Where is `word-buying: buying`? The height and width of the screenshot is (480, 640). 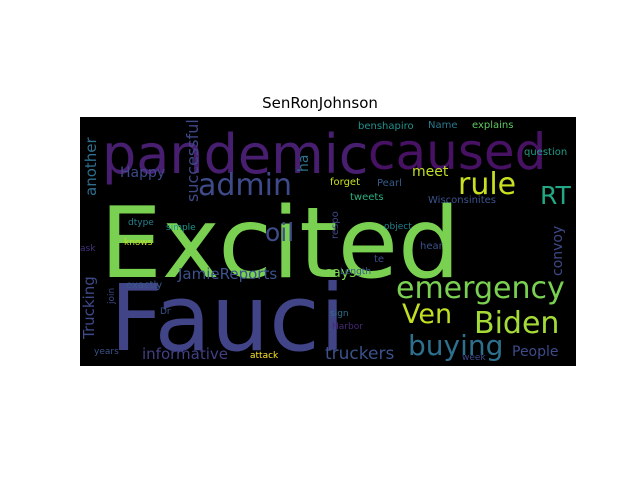
word-buying: buying is located at coordinates (455, 345).